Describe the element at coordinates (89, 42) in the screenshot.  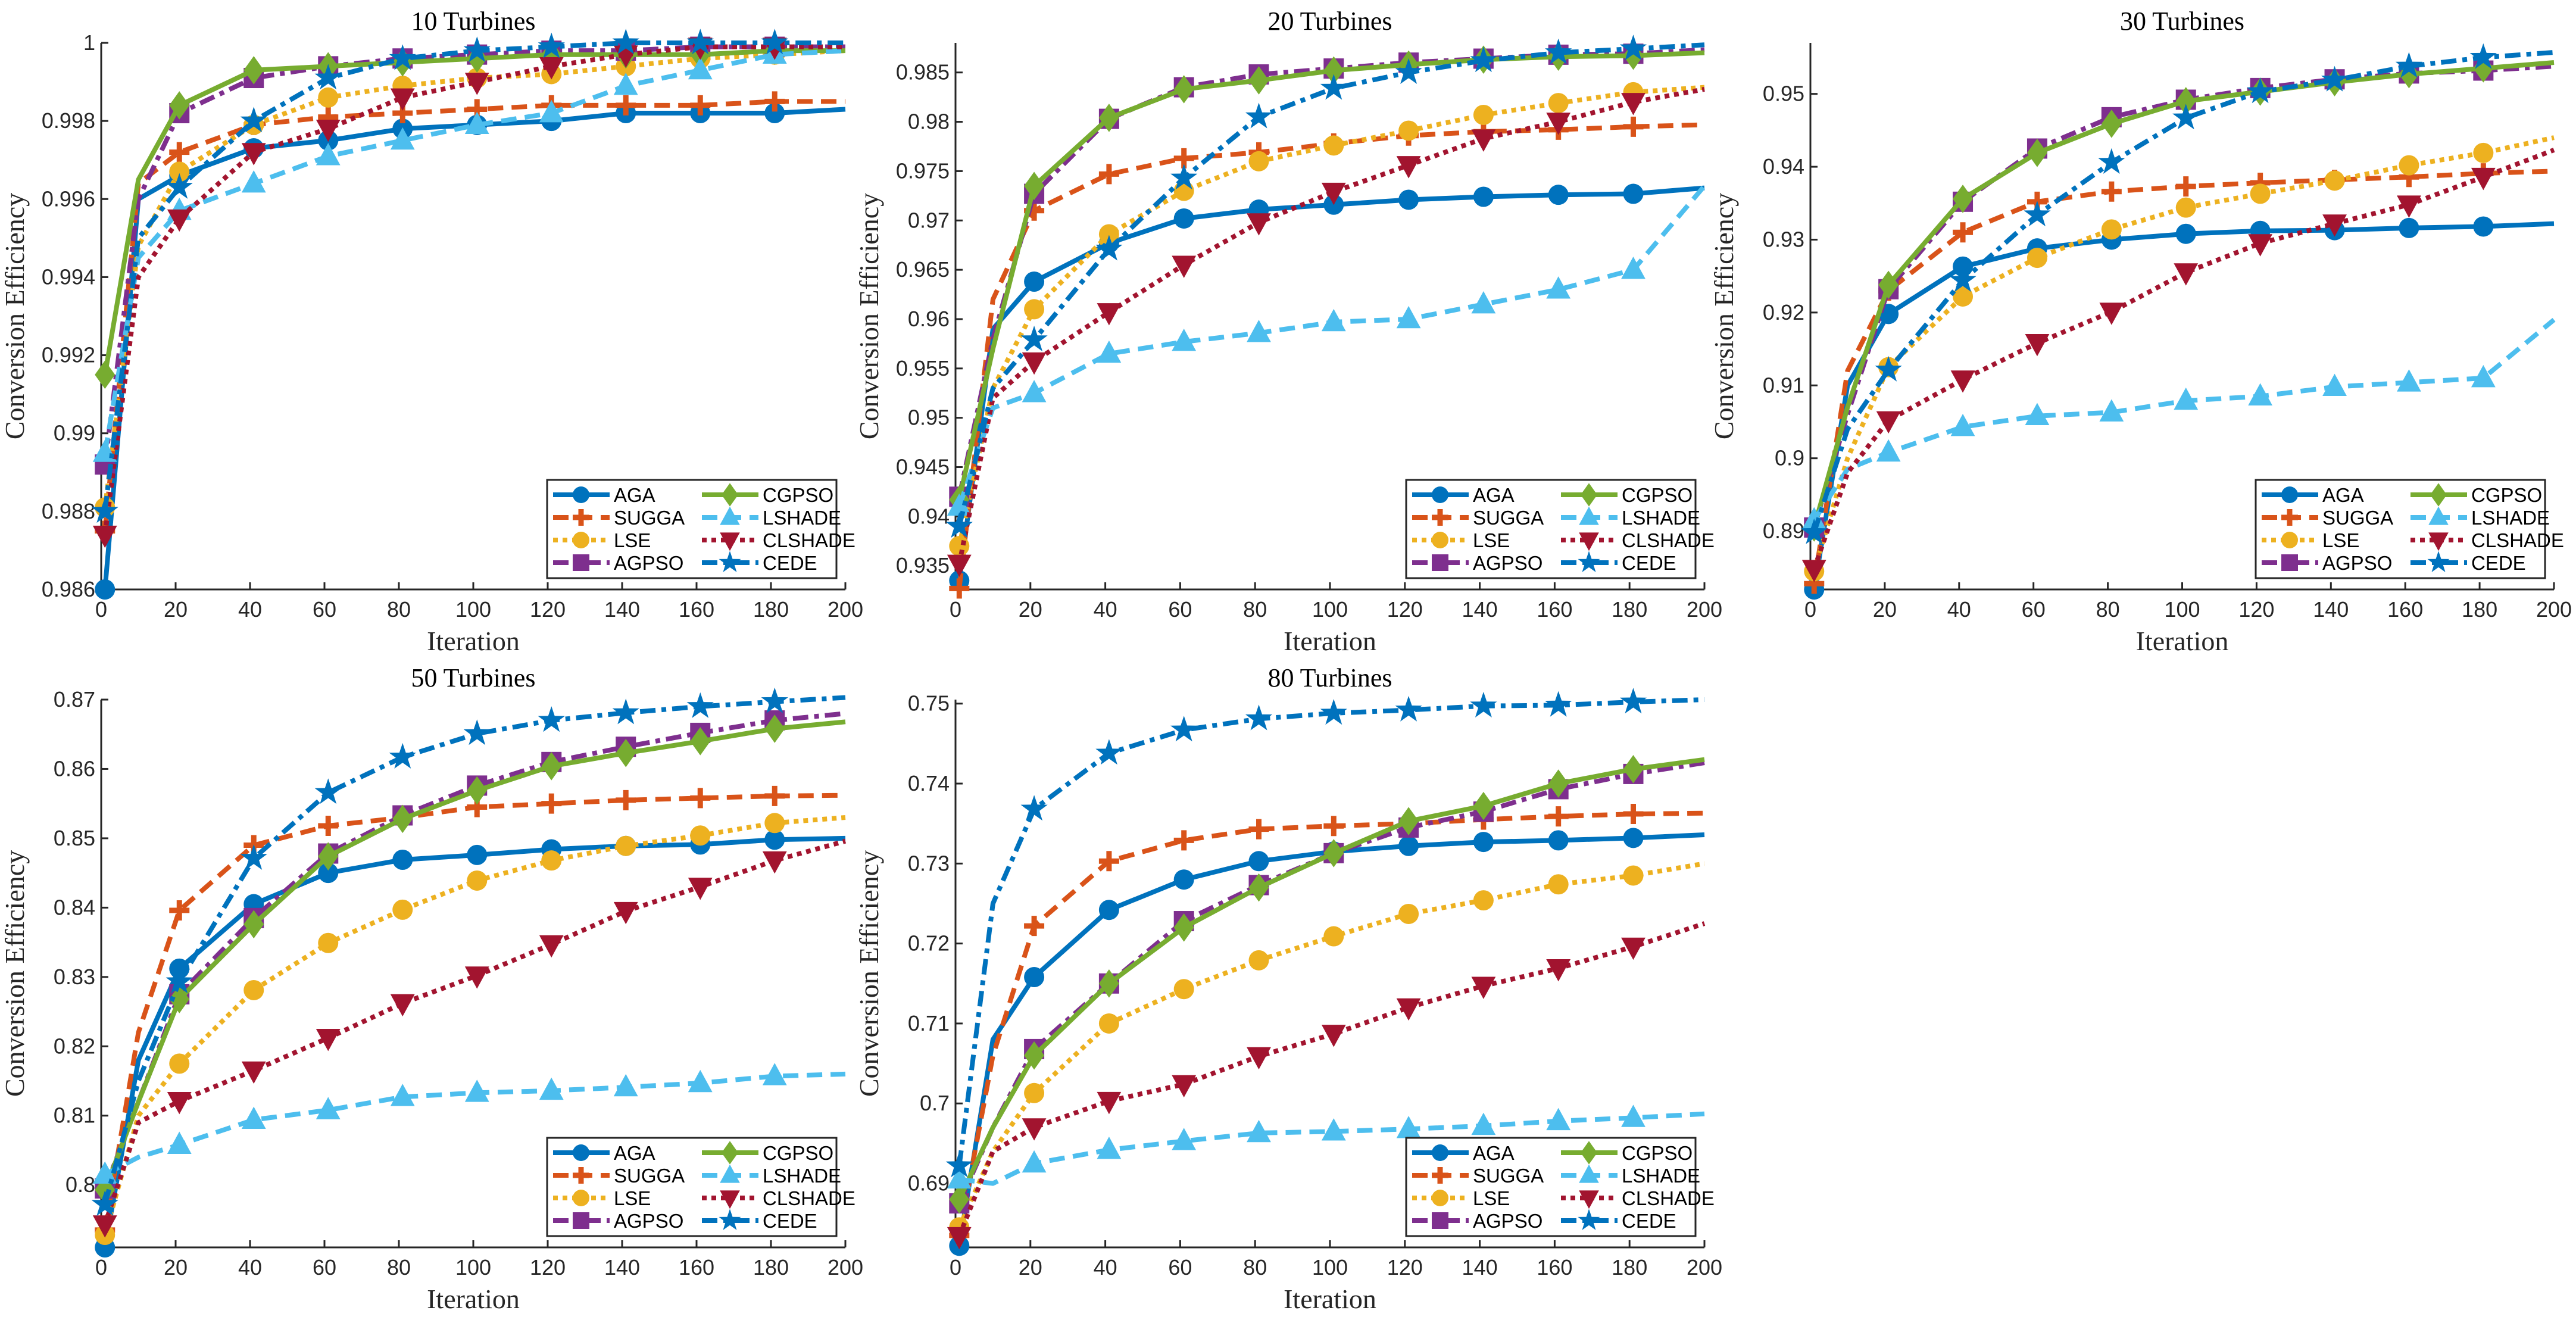
I see `y-tick-label: 1` at that location.